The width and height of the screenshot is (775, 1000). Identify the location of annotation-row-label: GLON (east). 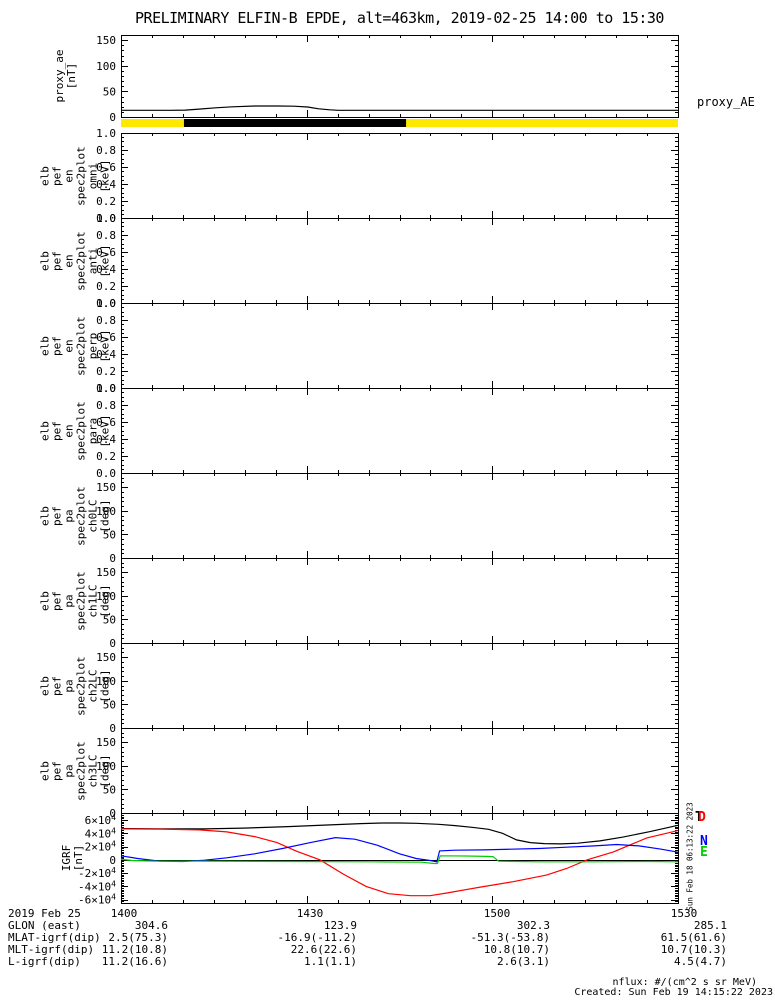
(44, 925).